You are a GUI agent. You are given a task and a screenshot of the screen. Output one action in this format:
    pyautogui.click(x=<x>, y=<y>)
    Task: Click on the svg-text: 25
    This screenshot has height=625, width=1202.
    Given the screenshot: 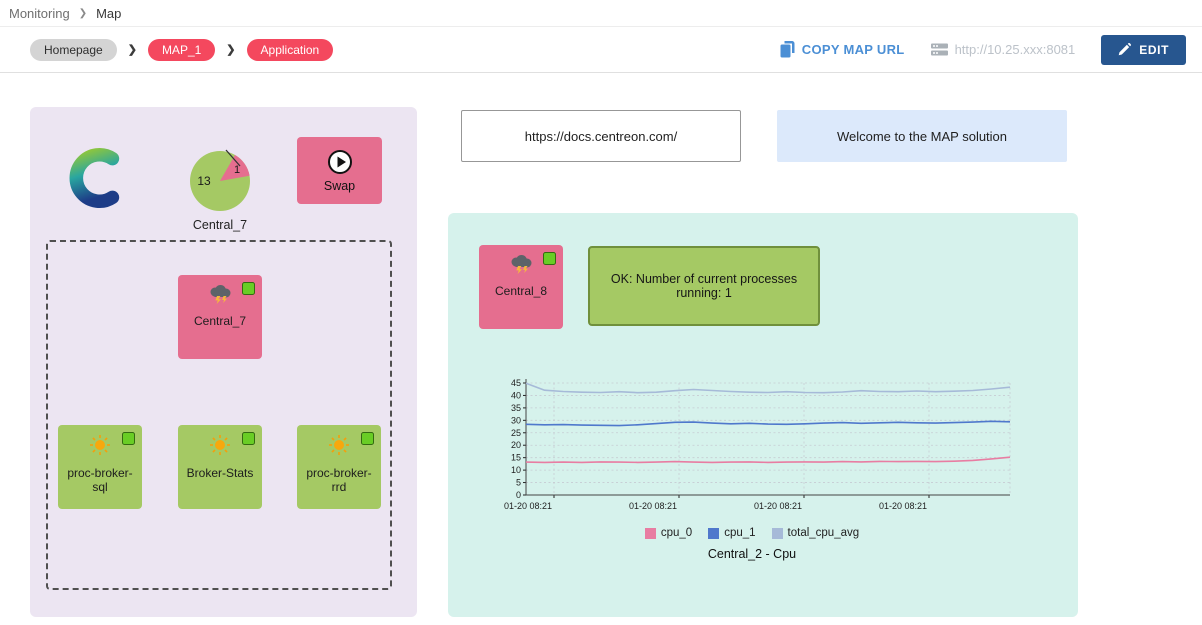 What is the action you would take?
    pyautogui.click(x=516, y=433)
    